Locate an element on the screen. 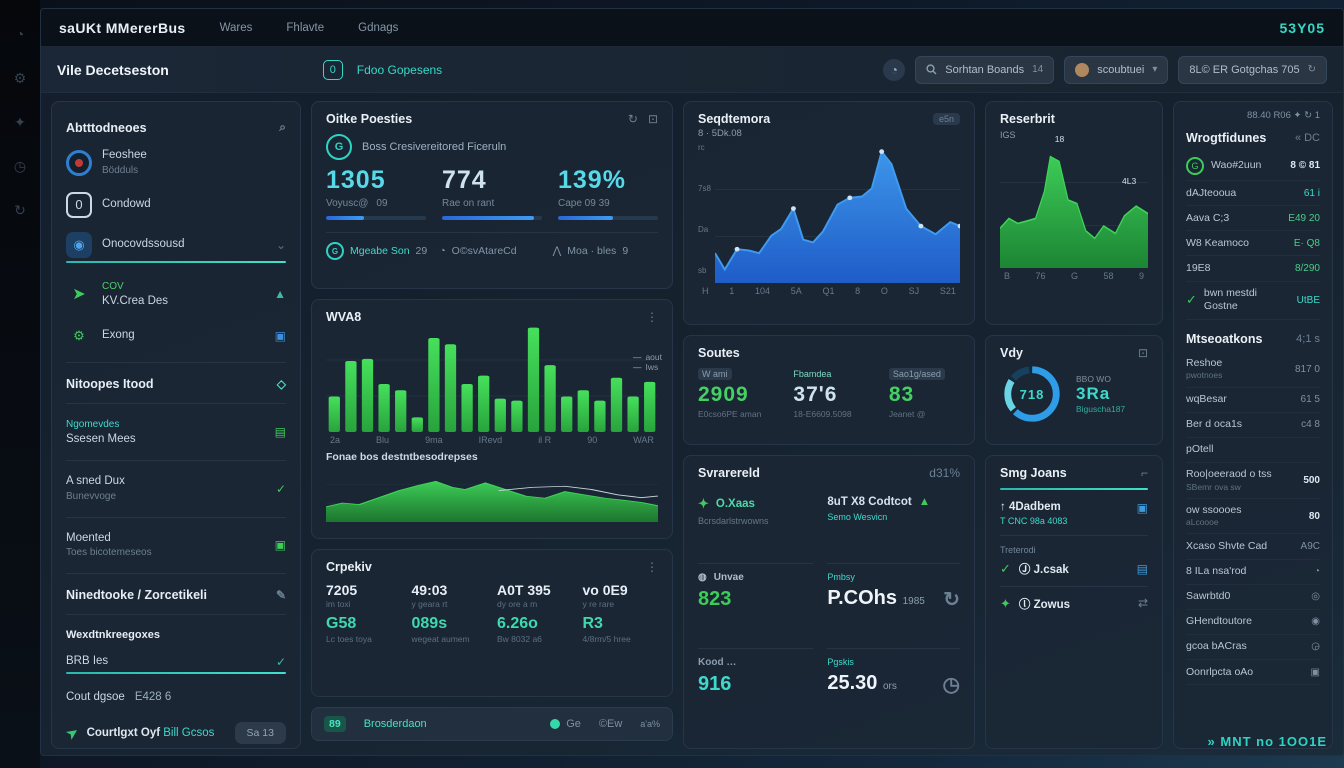 This screenshot has height=768, width=1344. overview-footer-3: ⋀ Moa · bles 9 is located at coordinates (590, 251).